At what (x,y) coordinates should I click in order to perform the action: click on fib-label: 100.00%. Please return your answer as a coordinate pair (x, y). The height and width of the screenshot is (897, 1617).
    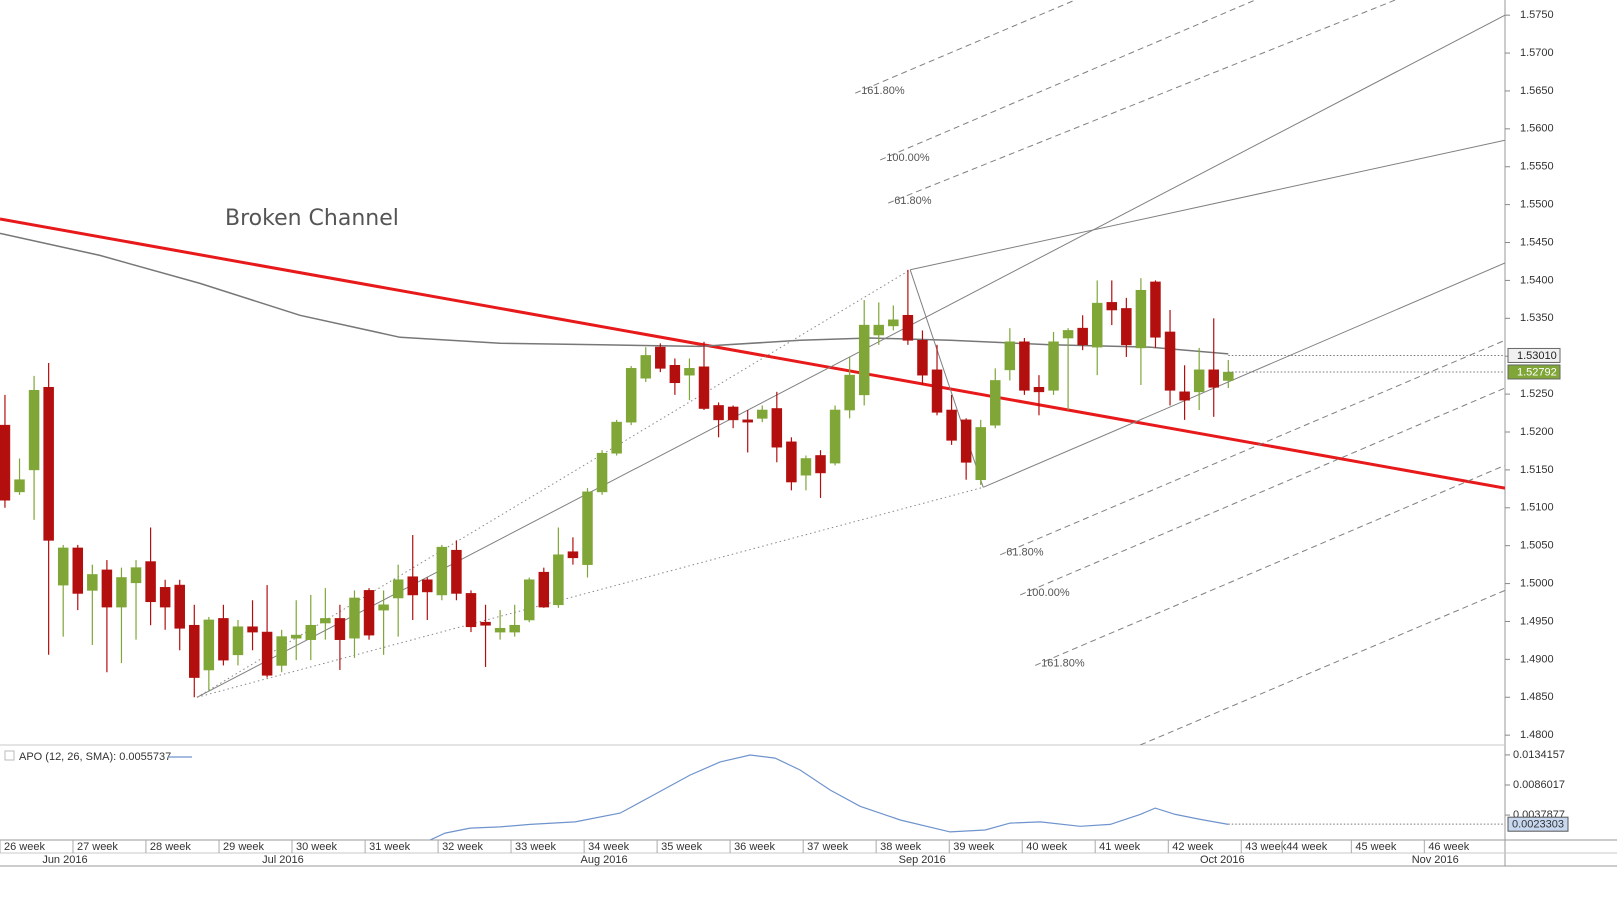
    Looking at the image, I should click on (908, 158).